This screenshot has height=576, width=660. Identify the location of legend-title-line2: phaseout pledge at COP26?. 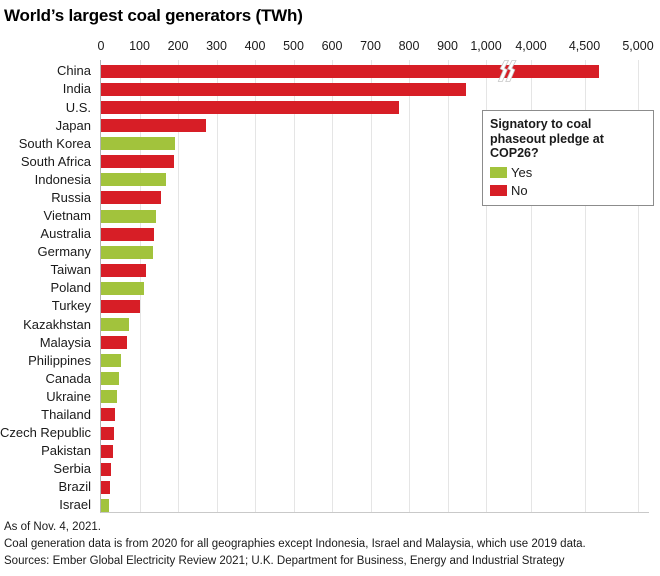
(547, 146).